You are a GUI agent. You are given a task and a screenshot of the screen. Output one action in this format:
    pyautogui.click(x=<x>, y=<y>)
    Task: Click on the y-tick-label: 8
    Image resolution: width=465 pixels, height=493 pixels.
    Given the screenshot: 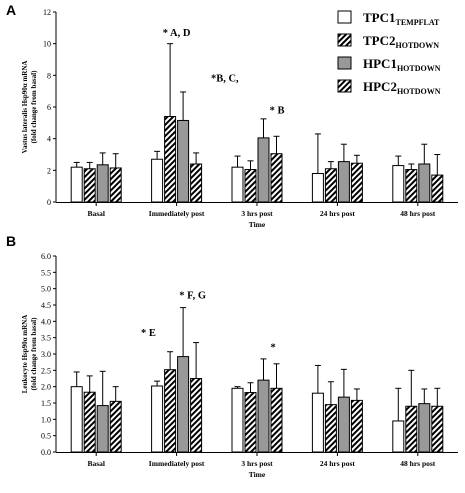 What is the action you would take?
    pyautogui.click(x=49, y=75)
    